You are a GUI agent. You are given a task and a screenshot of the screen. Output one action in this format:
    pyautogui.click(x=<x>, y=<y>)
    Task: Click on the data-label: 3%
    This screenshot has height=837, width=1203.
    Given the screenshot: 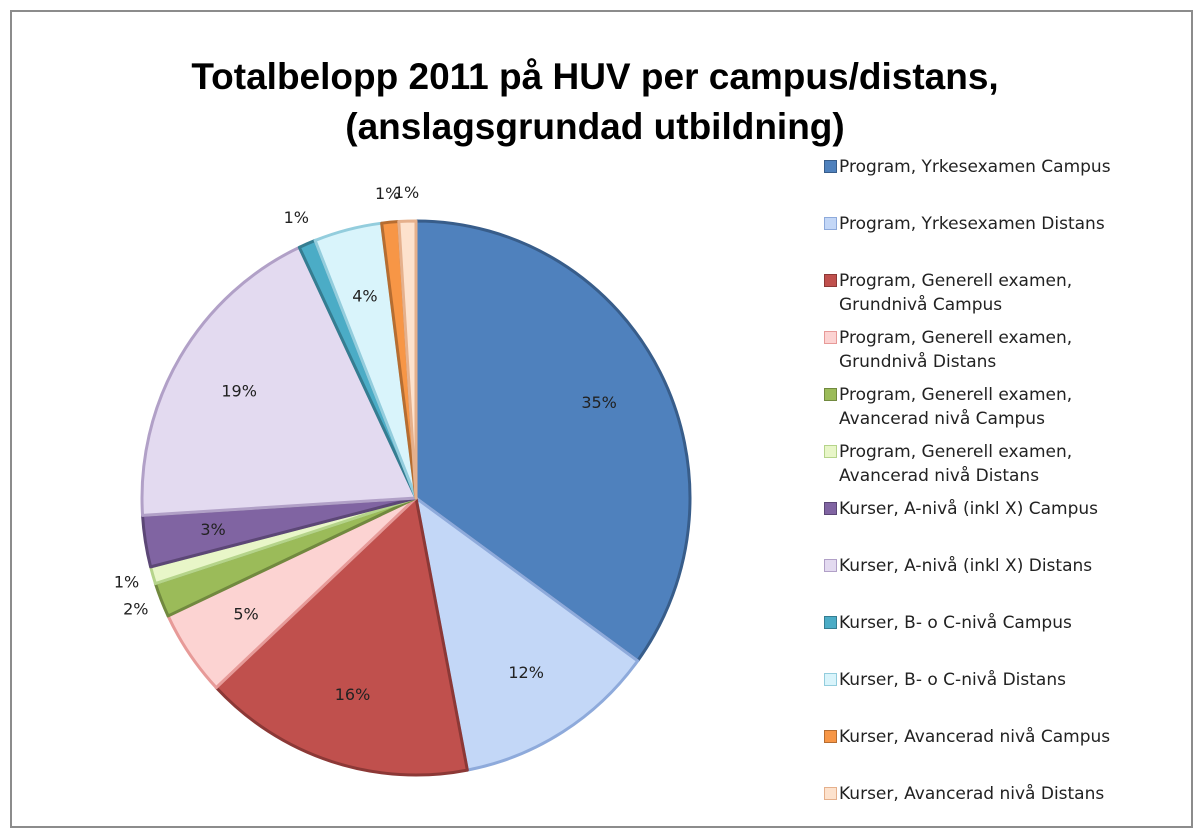 What is the action you would take?
    pyautogui.click(x=212, y=529)
    